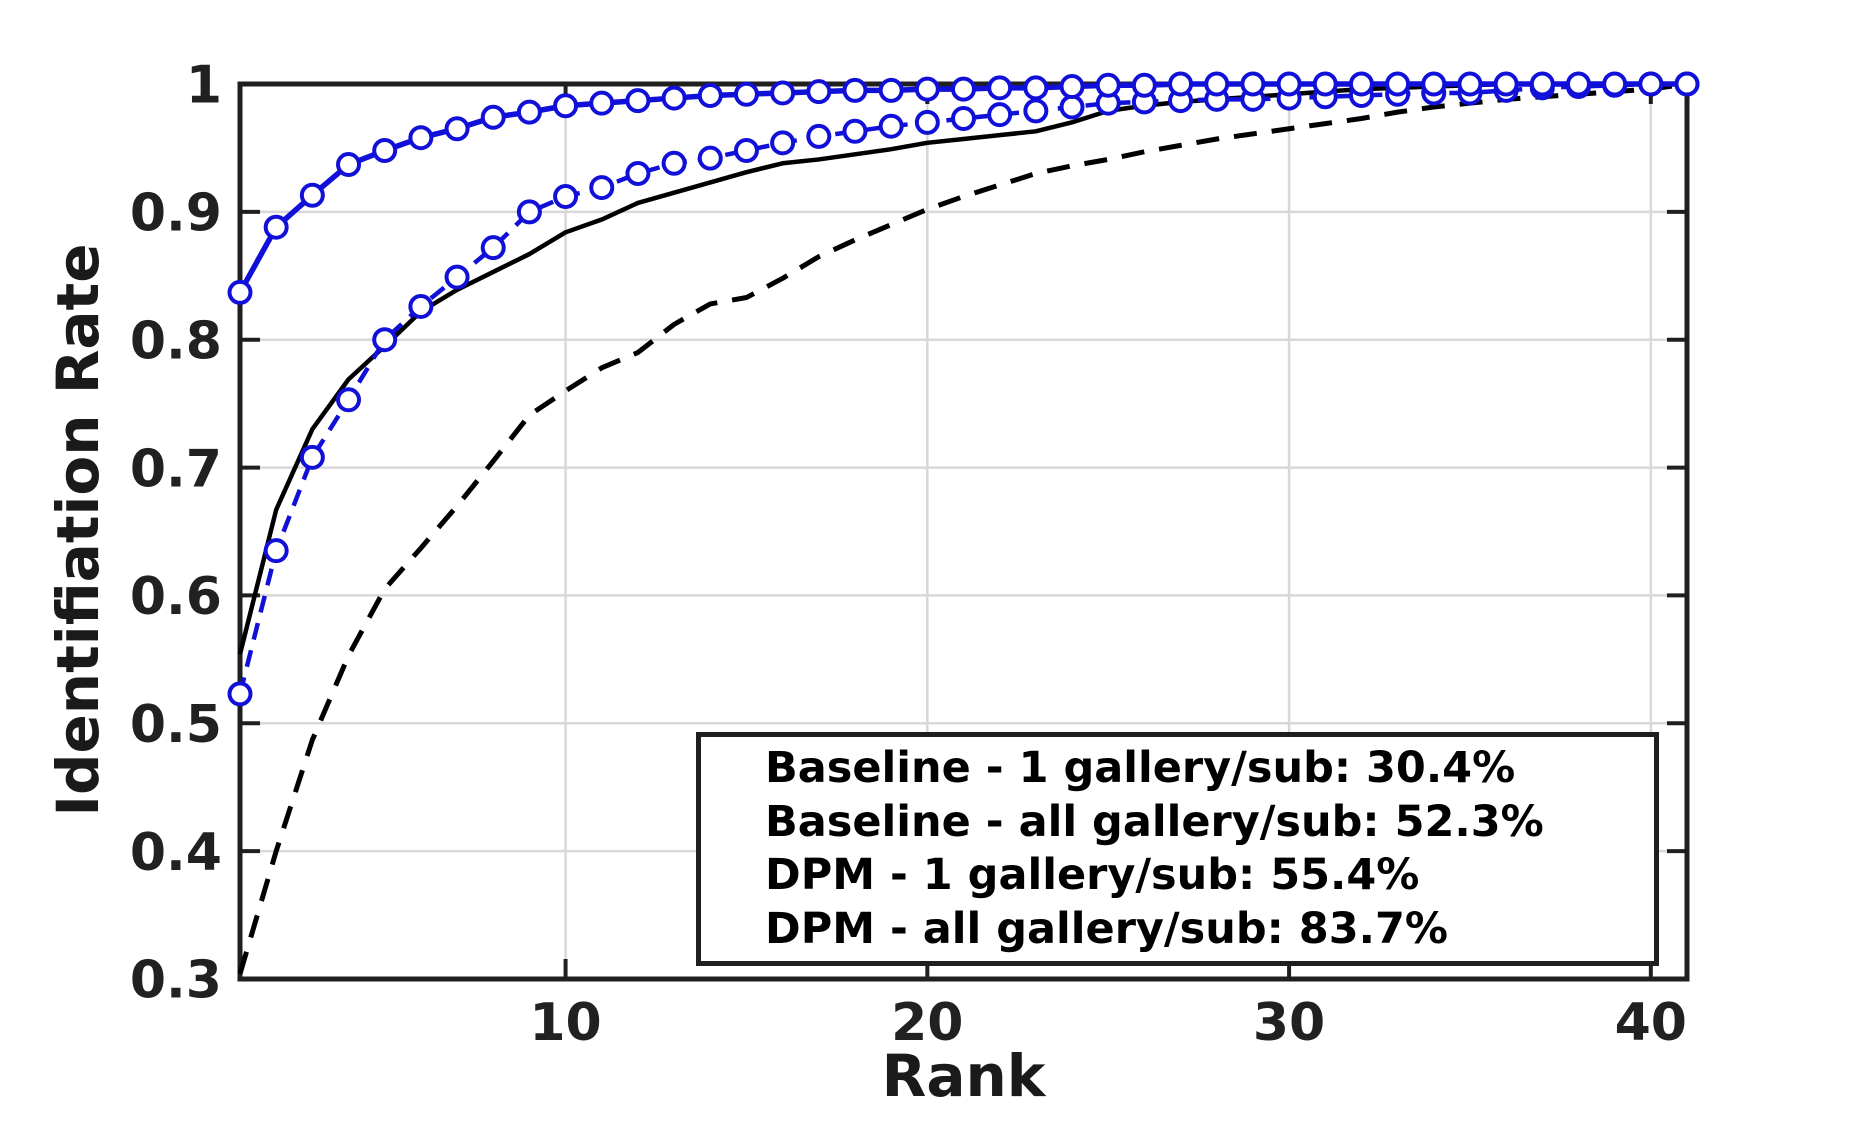 The width and height of the screenshot is (1855, 1121). What do you see at coordinates (176, 981) in the screenshot?
I see `y-tick-label: 0.3` at bounding box center [176, 981].